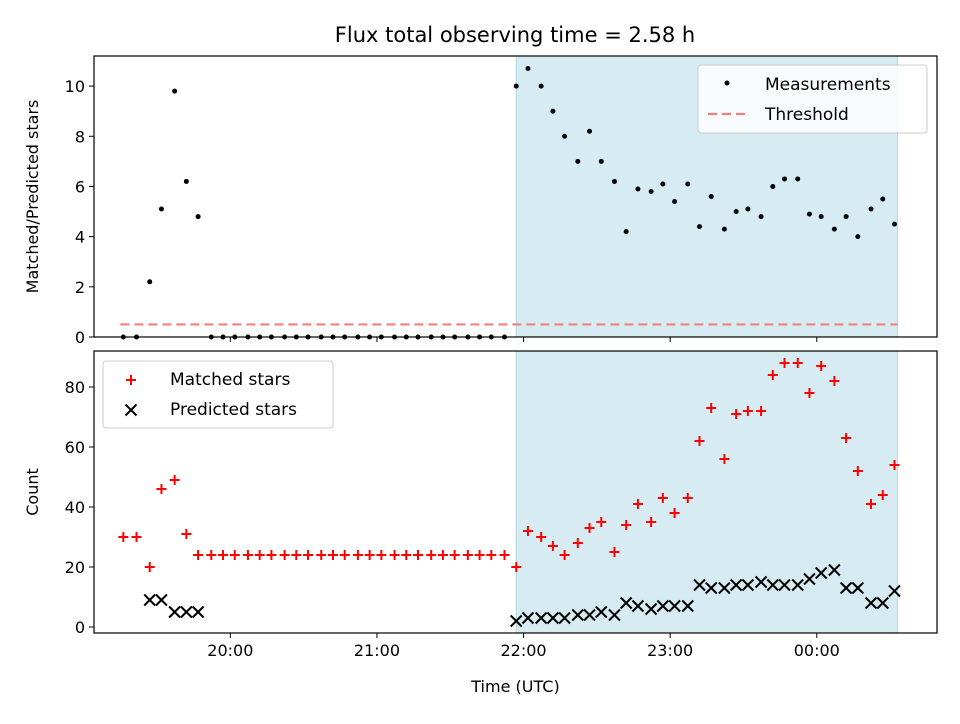 Image resolution: width=960 pixels, height=724 pixels. What do you see at coordinates (80, 186) in the screenshot?
I see `y-tick-label: 6` at bounding box center [80, 186].